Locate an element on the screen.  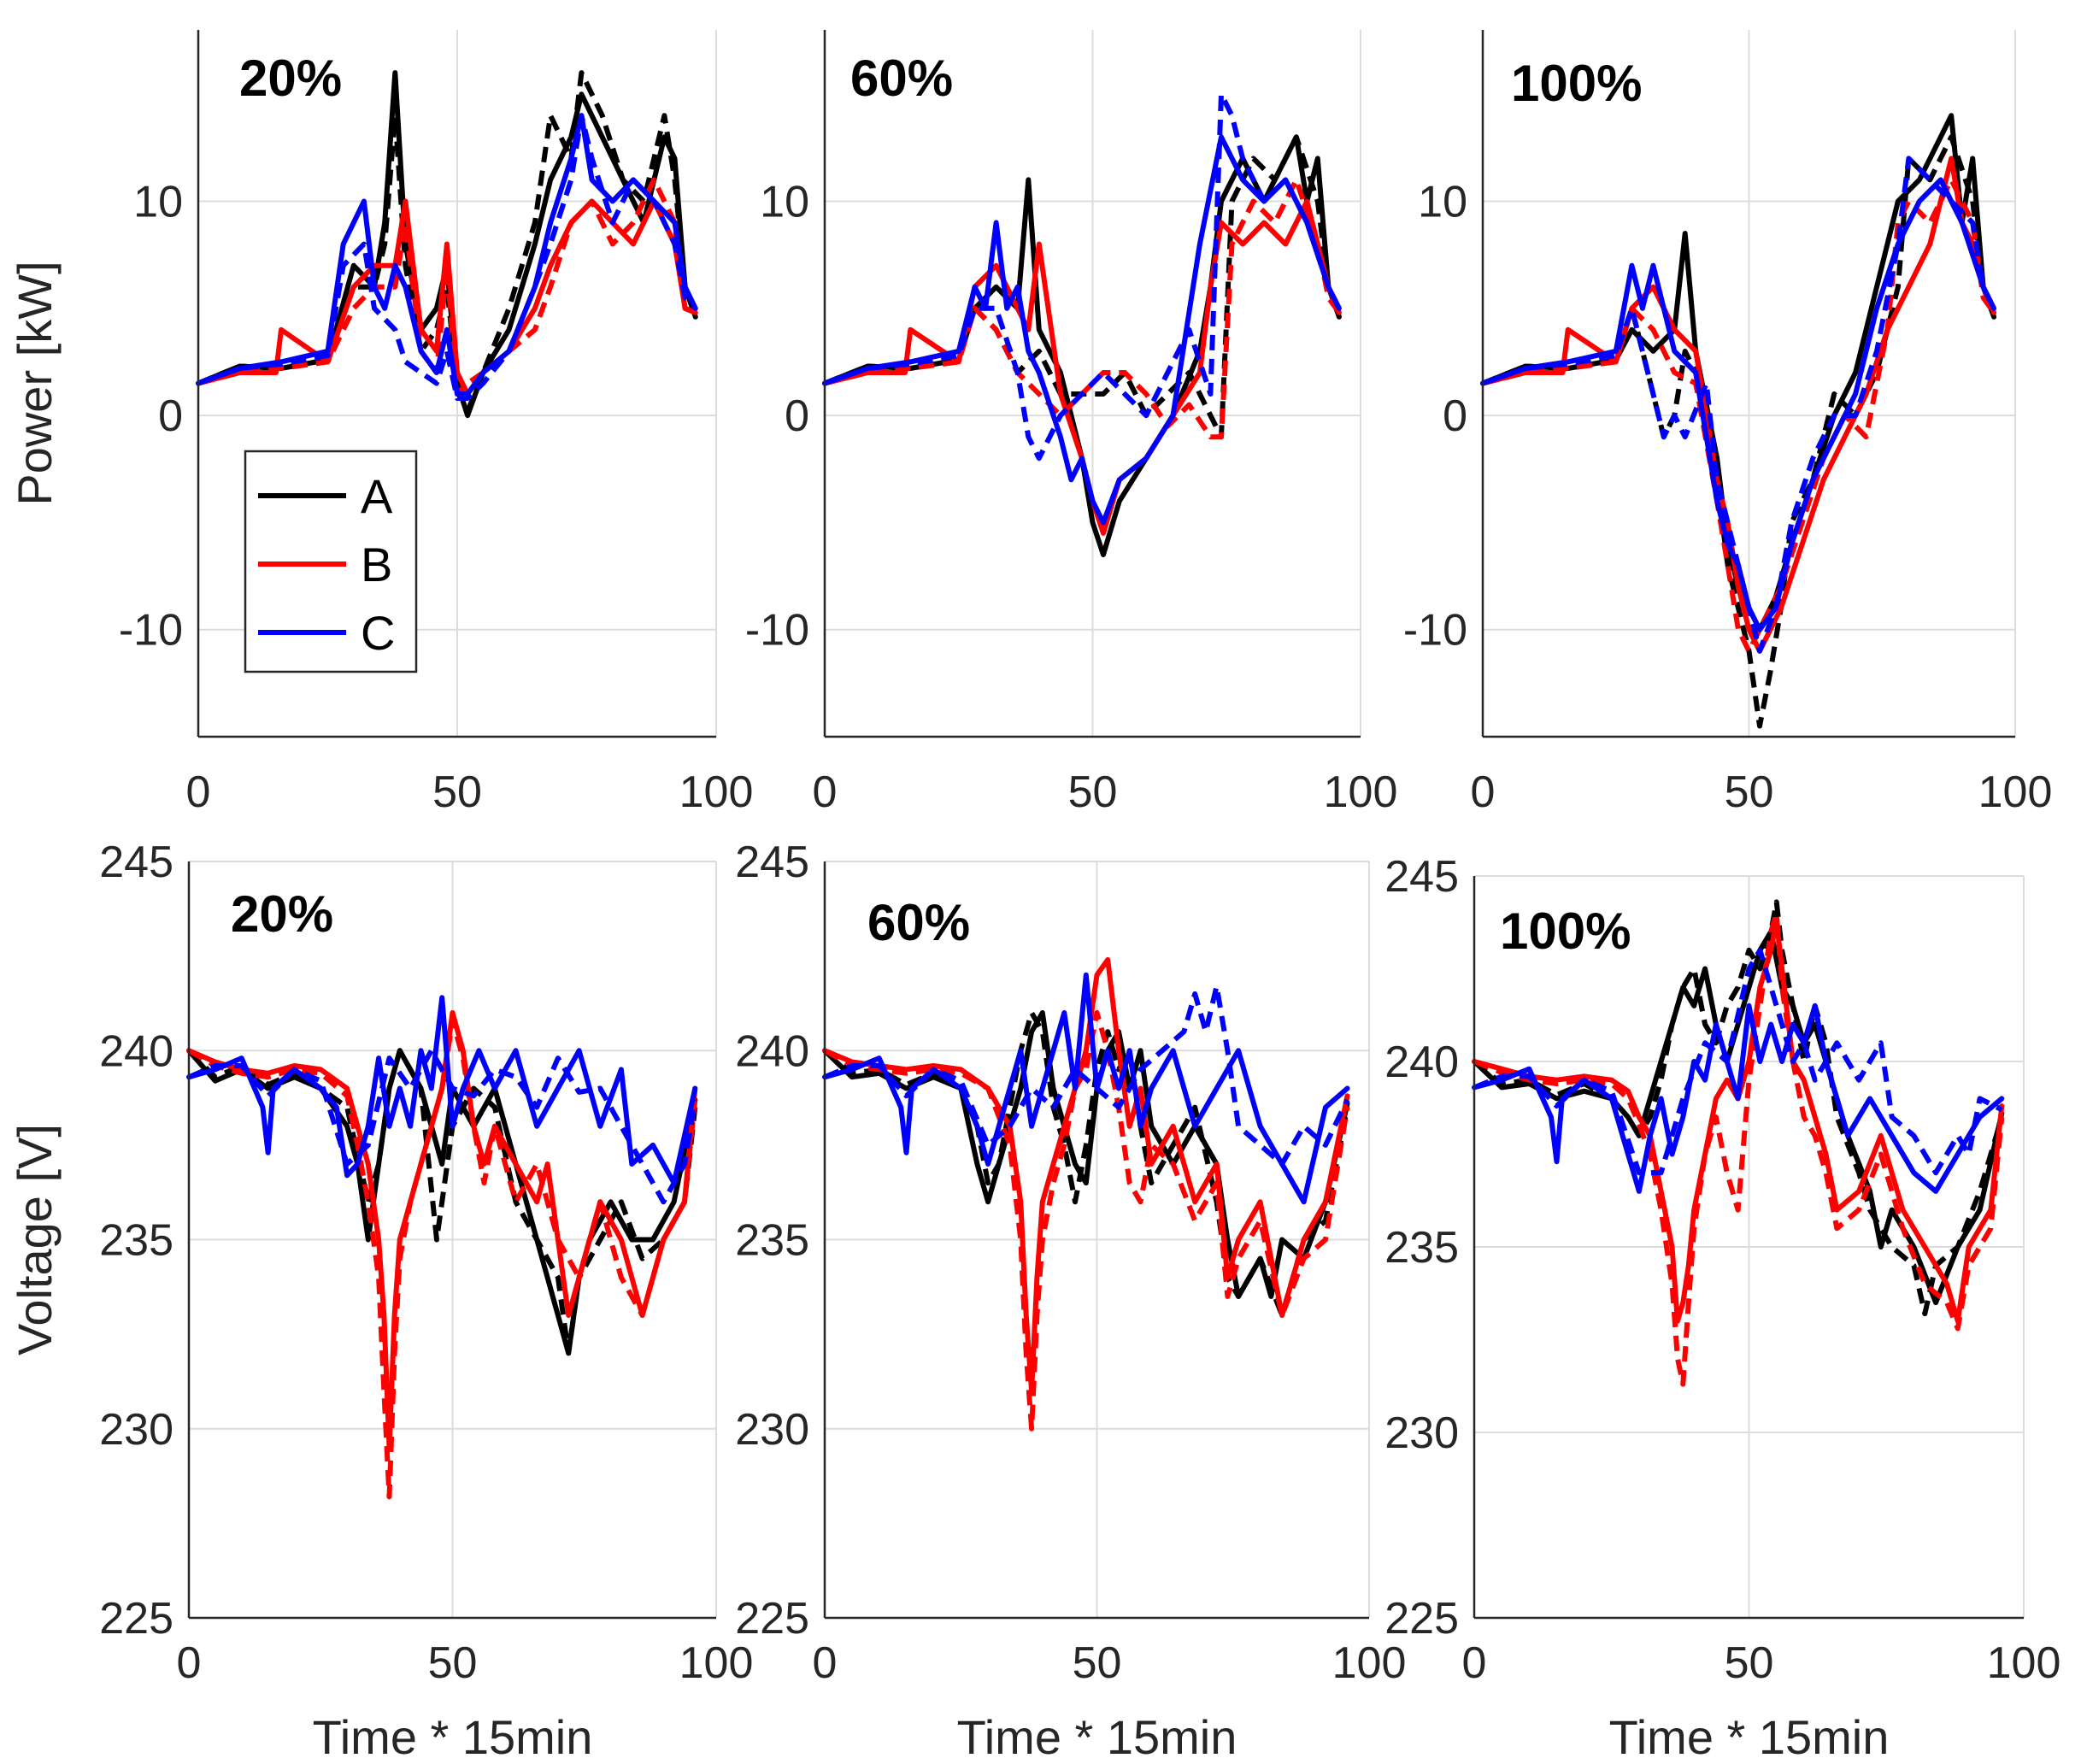
legend-label: C is located at coordinates (378, 633).